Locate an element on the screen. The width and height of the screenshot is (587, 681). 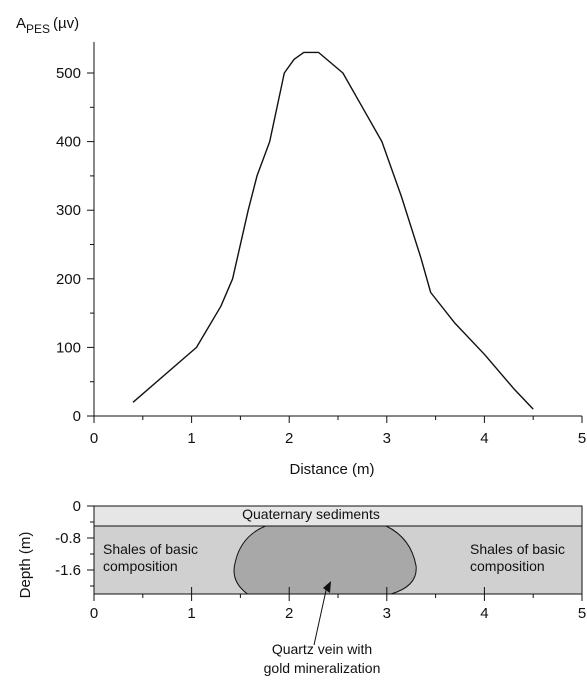
x-tick-label: 4 is located at coordinates (484, 438).